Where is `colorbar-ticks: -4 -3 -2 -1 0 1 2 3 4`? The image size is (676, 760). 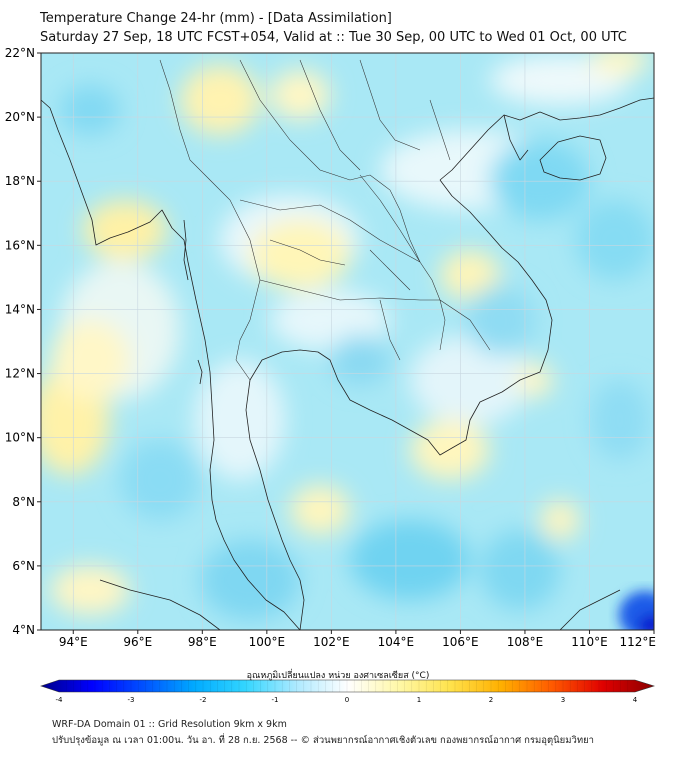
colorbar-ticks: -4 -3 -2 -1 0 1 2 3 4 is located at coordinates (347, 692).